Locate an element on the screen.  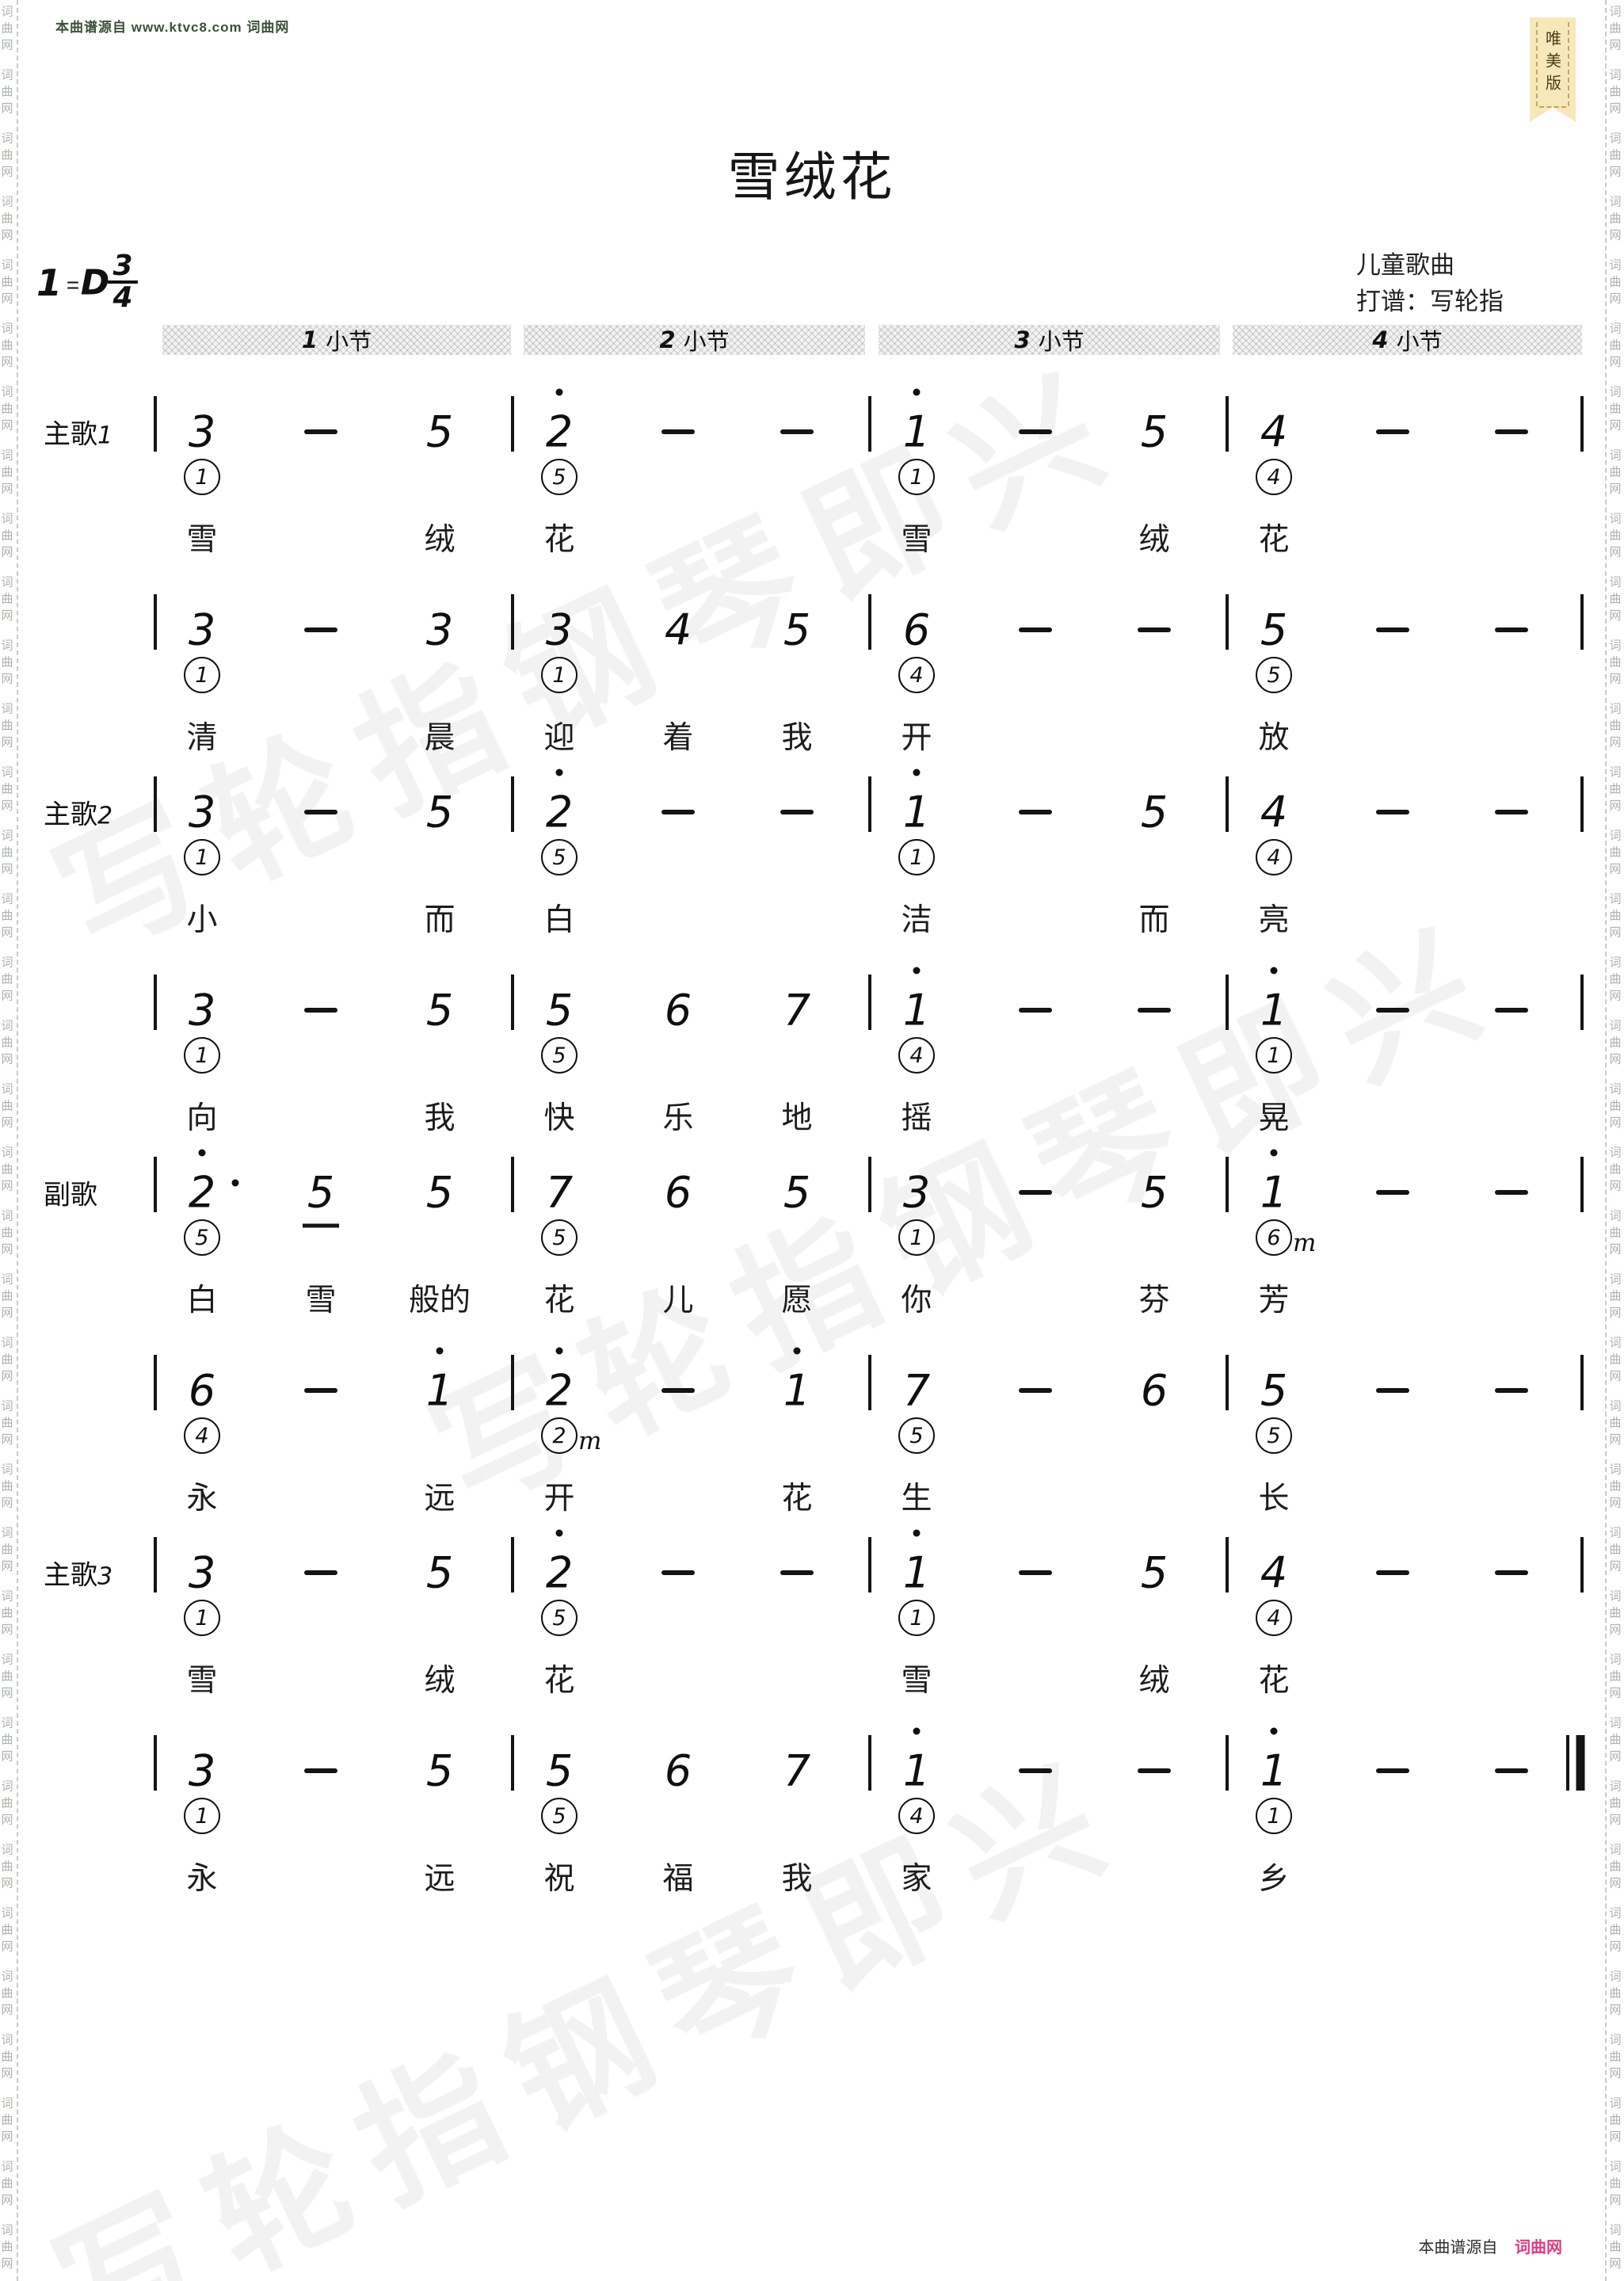
measure-number: 3 is located at coordinates (1022, 340).